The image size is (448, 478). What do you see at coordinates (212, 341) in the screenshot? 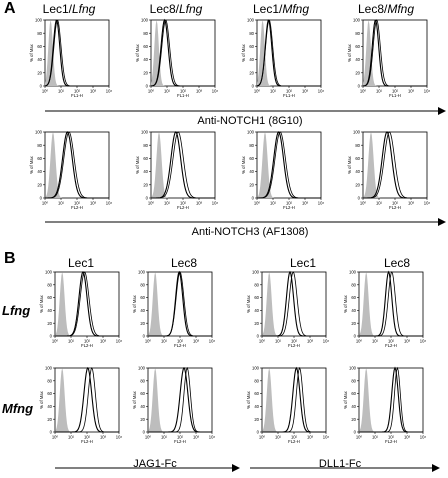
I see `x-tick-label-pB12-4: 10⁴` at bounding box center [212, 341].